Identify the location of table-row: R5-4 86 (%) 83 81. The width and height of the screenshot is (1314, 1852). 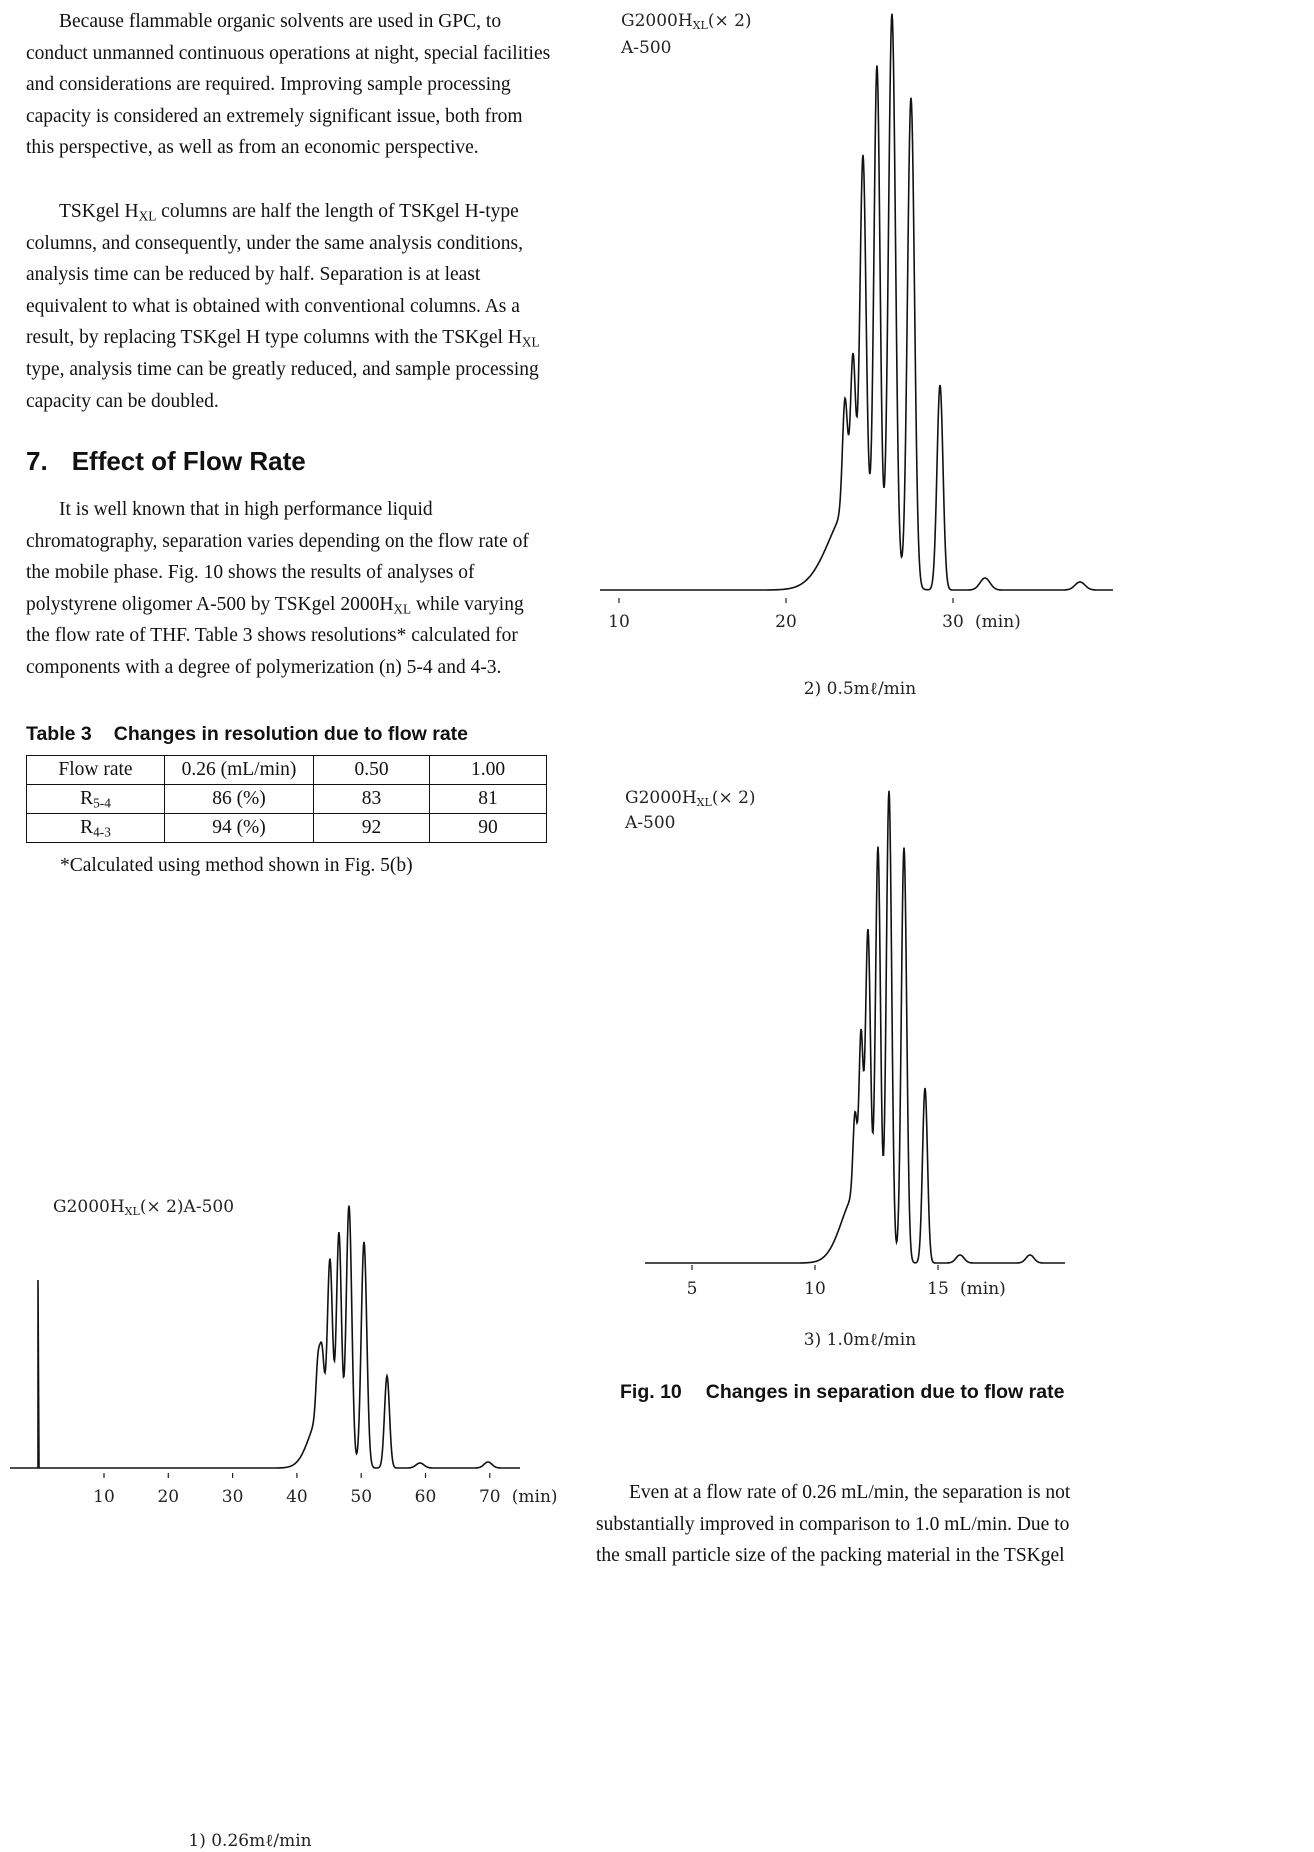
(286, 799).